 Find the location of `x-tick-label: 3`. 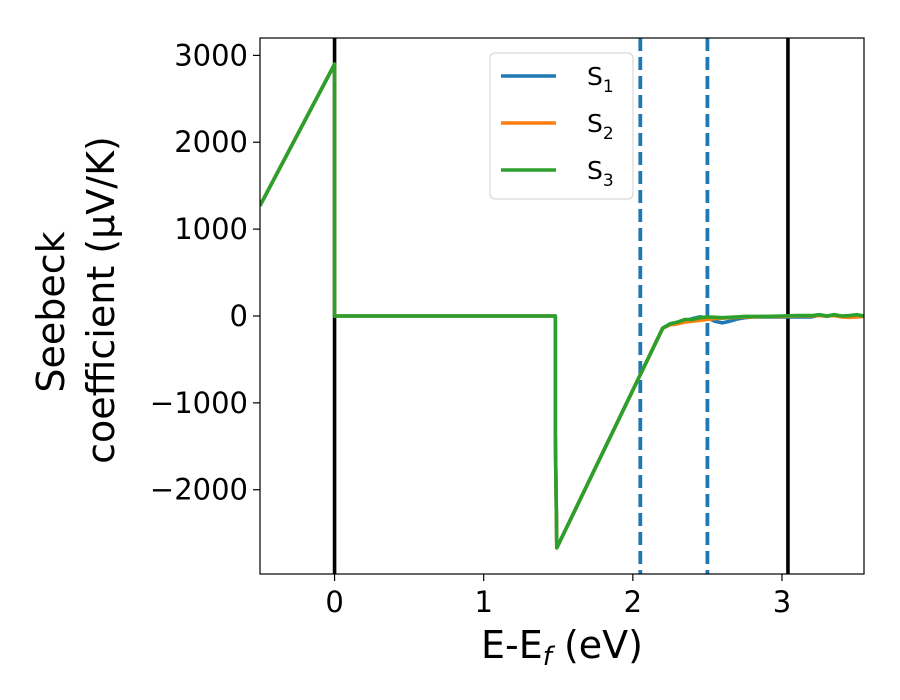

x-tick-label: 3 is located at coordinates (782, 602).